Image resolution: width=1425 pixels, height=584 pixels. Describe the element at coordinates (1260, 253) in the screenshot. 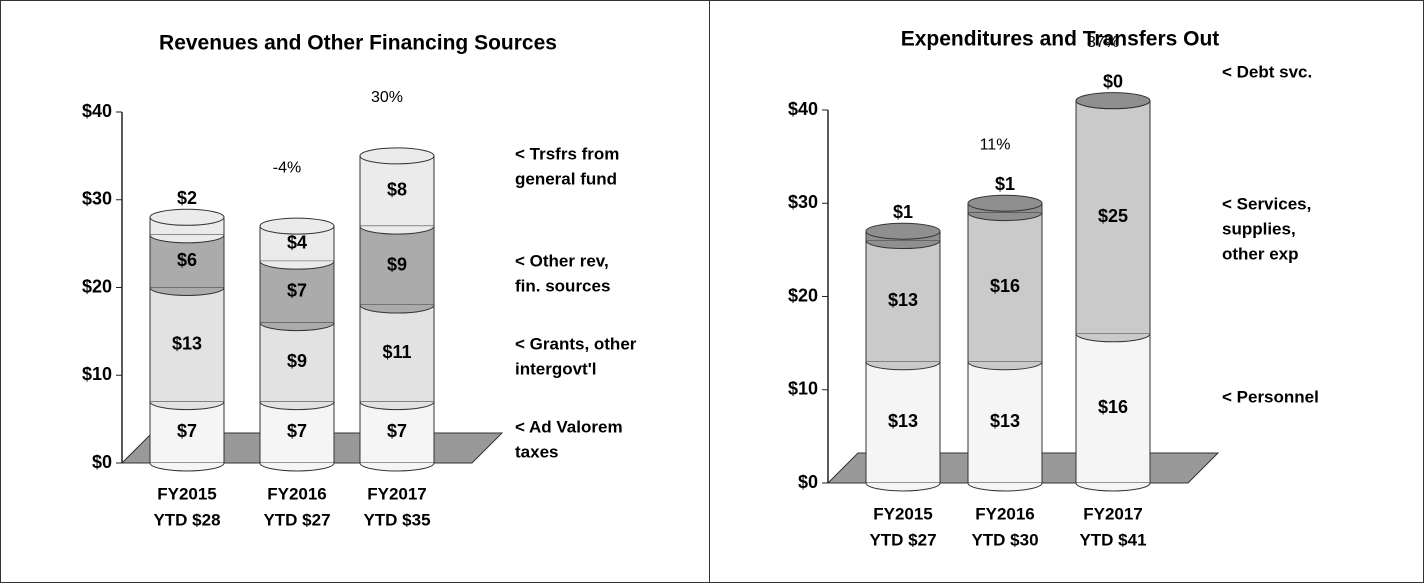

I see `legend-label: other exp` at that location.